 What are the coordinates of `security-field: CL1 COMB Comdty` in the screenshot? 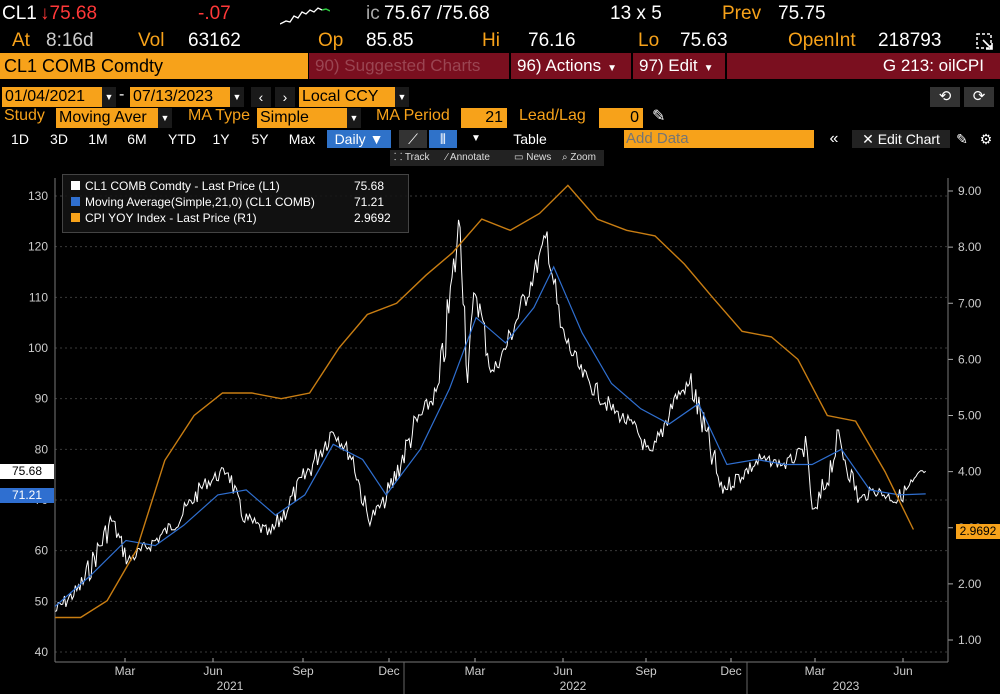 It's located at (154, 66).